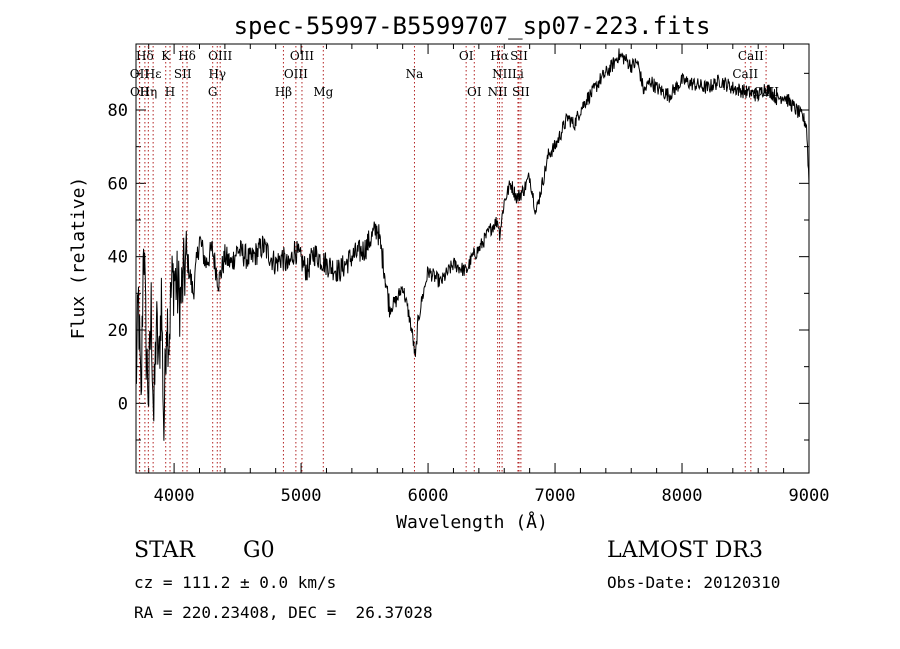 Image resolution: width=900 pixels, height=649 pixels. Describe the element at coordinates (164, 550) in the screenshot. I see `object-class: STAR` at that location.